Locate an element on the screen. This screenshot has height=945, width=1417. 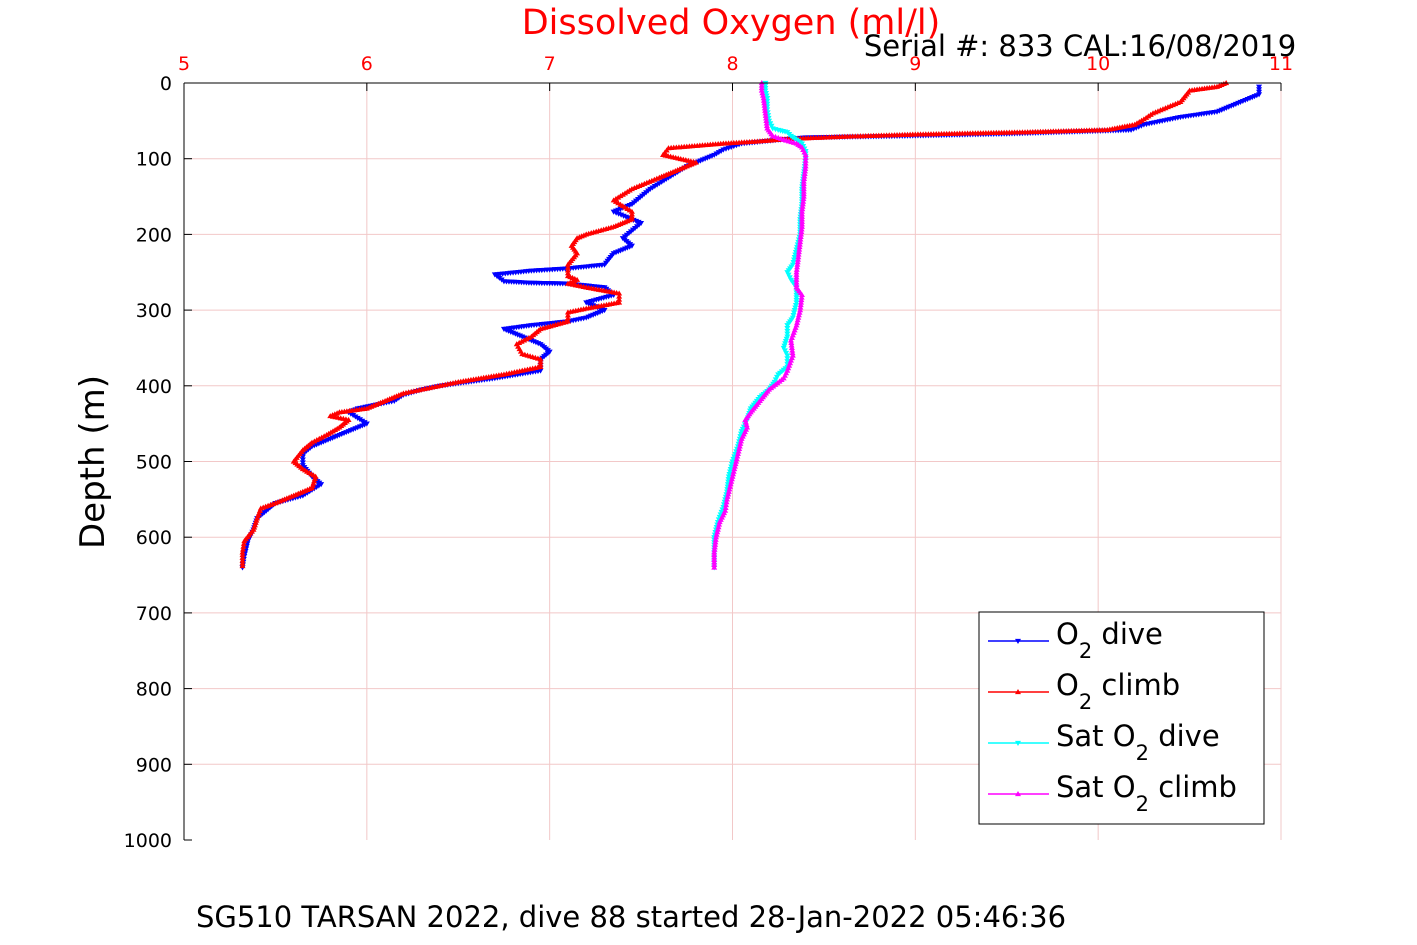
legend-entry: Sat O2 dive is located at coordinates (1104, 742).